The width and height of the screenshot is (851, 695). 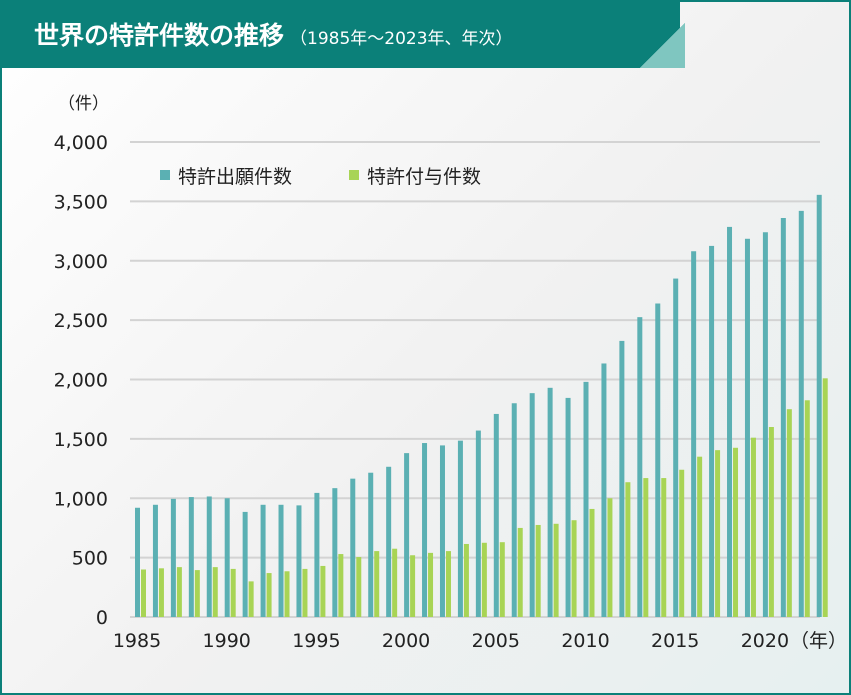 What do you see at coordinates (401, 39) in the screenshot?
I see `subtitle-text: （1985年〜2023年、年次）` at bounding box center [401, 39].